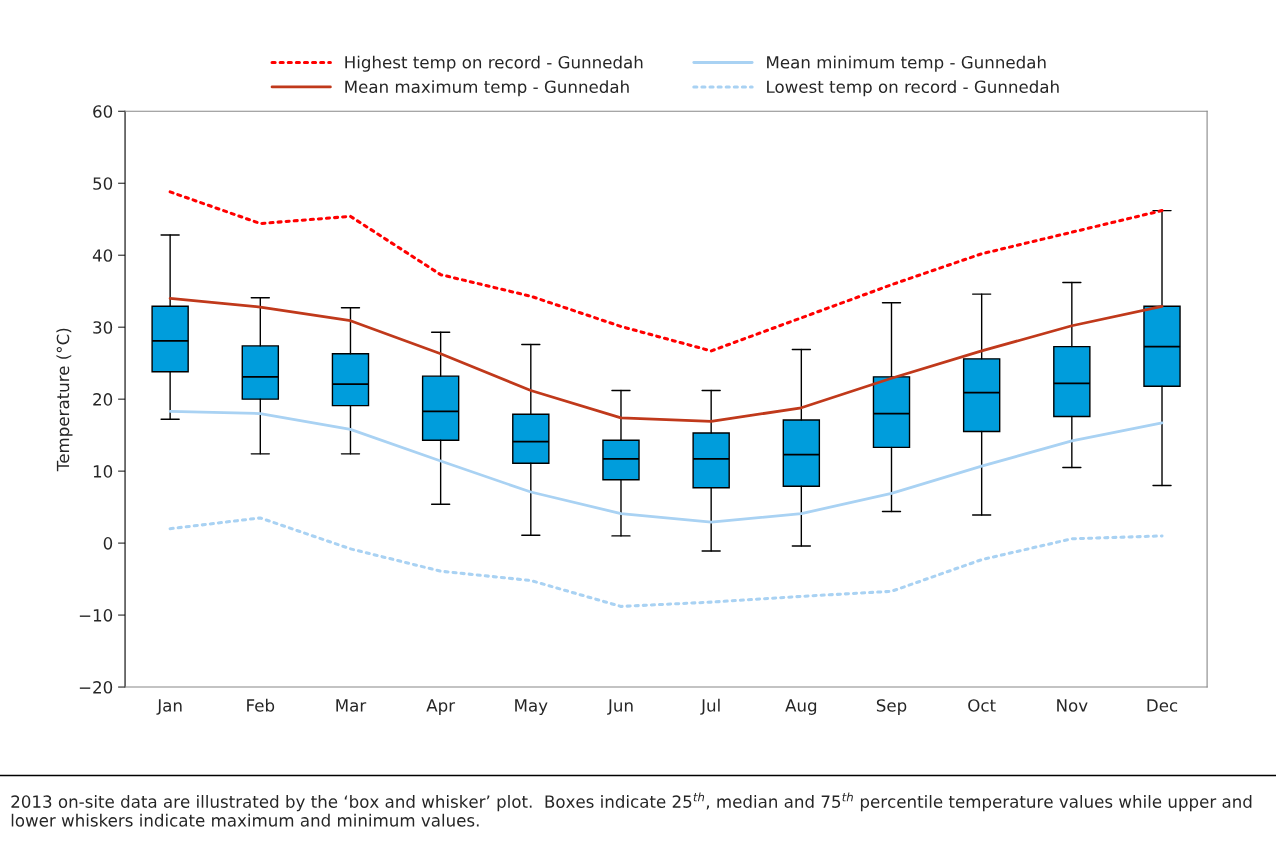 This screenshot has height=843, width=1276. I want to click on legend-label: Mean maximum temp - Gunnedah, so click(487, 88).